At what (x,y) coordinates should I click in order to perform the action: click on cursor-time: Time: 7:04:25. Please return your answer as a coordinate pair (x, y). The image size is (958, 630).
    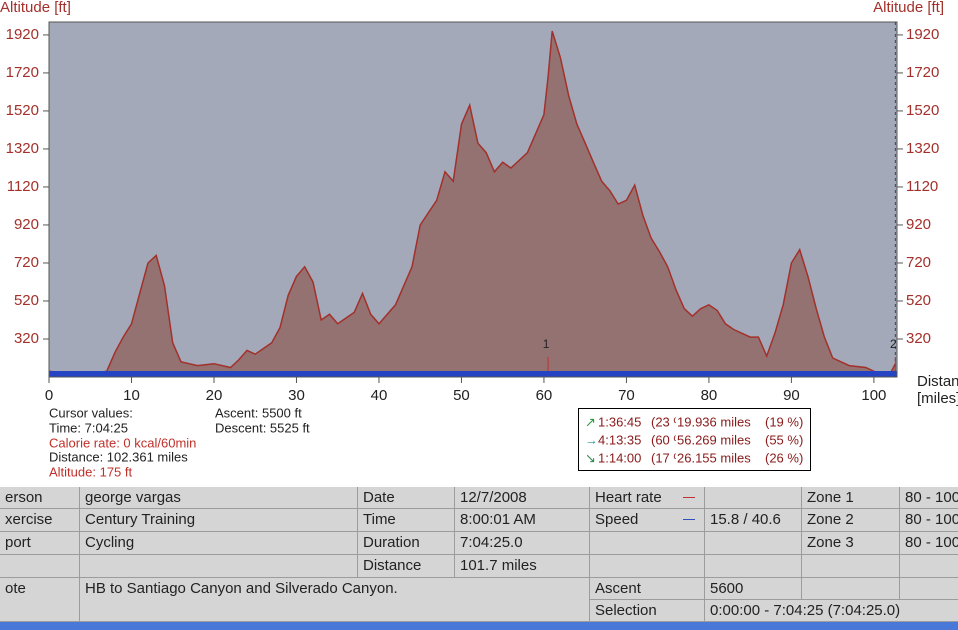
    Looking at the image, I should click on (88, 427).